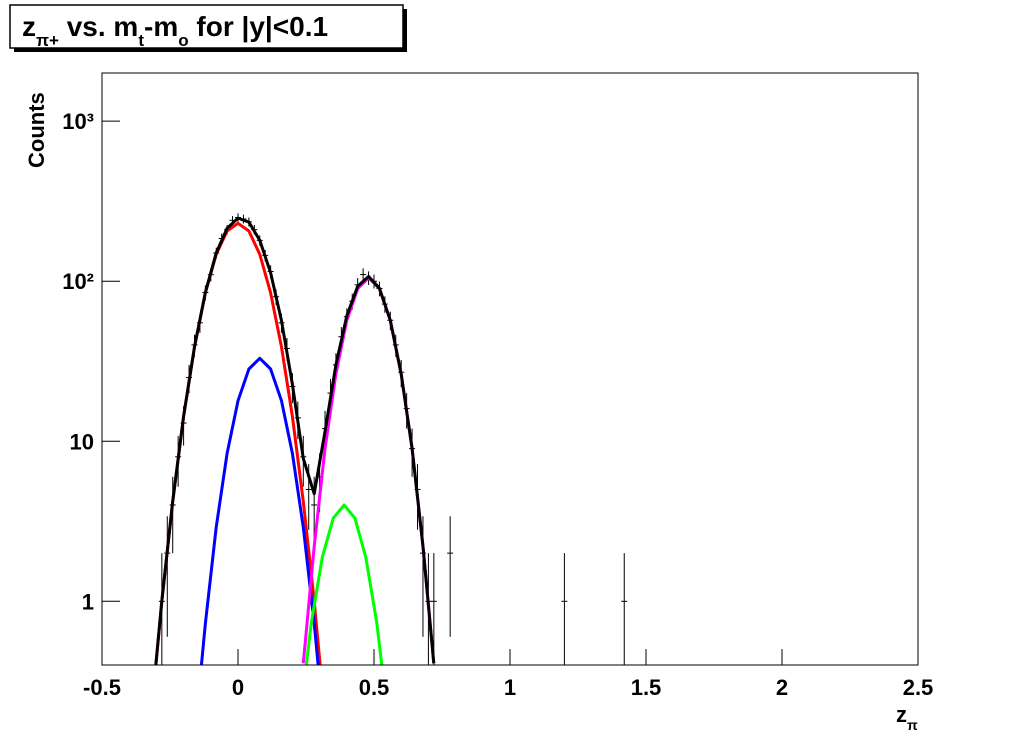  What do you see at coordinates (47, 40) in the screenshot?
I see `subscript: π+` at bounding box center [47, 40].